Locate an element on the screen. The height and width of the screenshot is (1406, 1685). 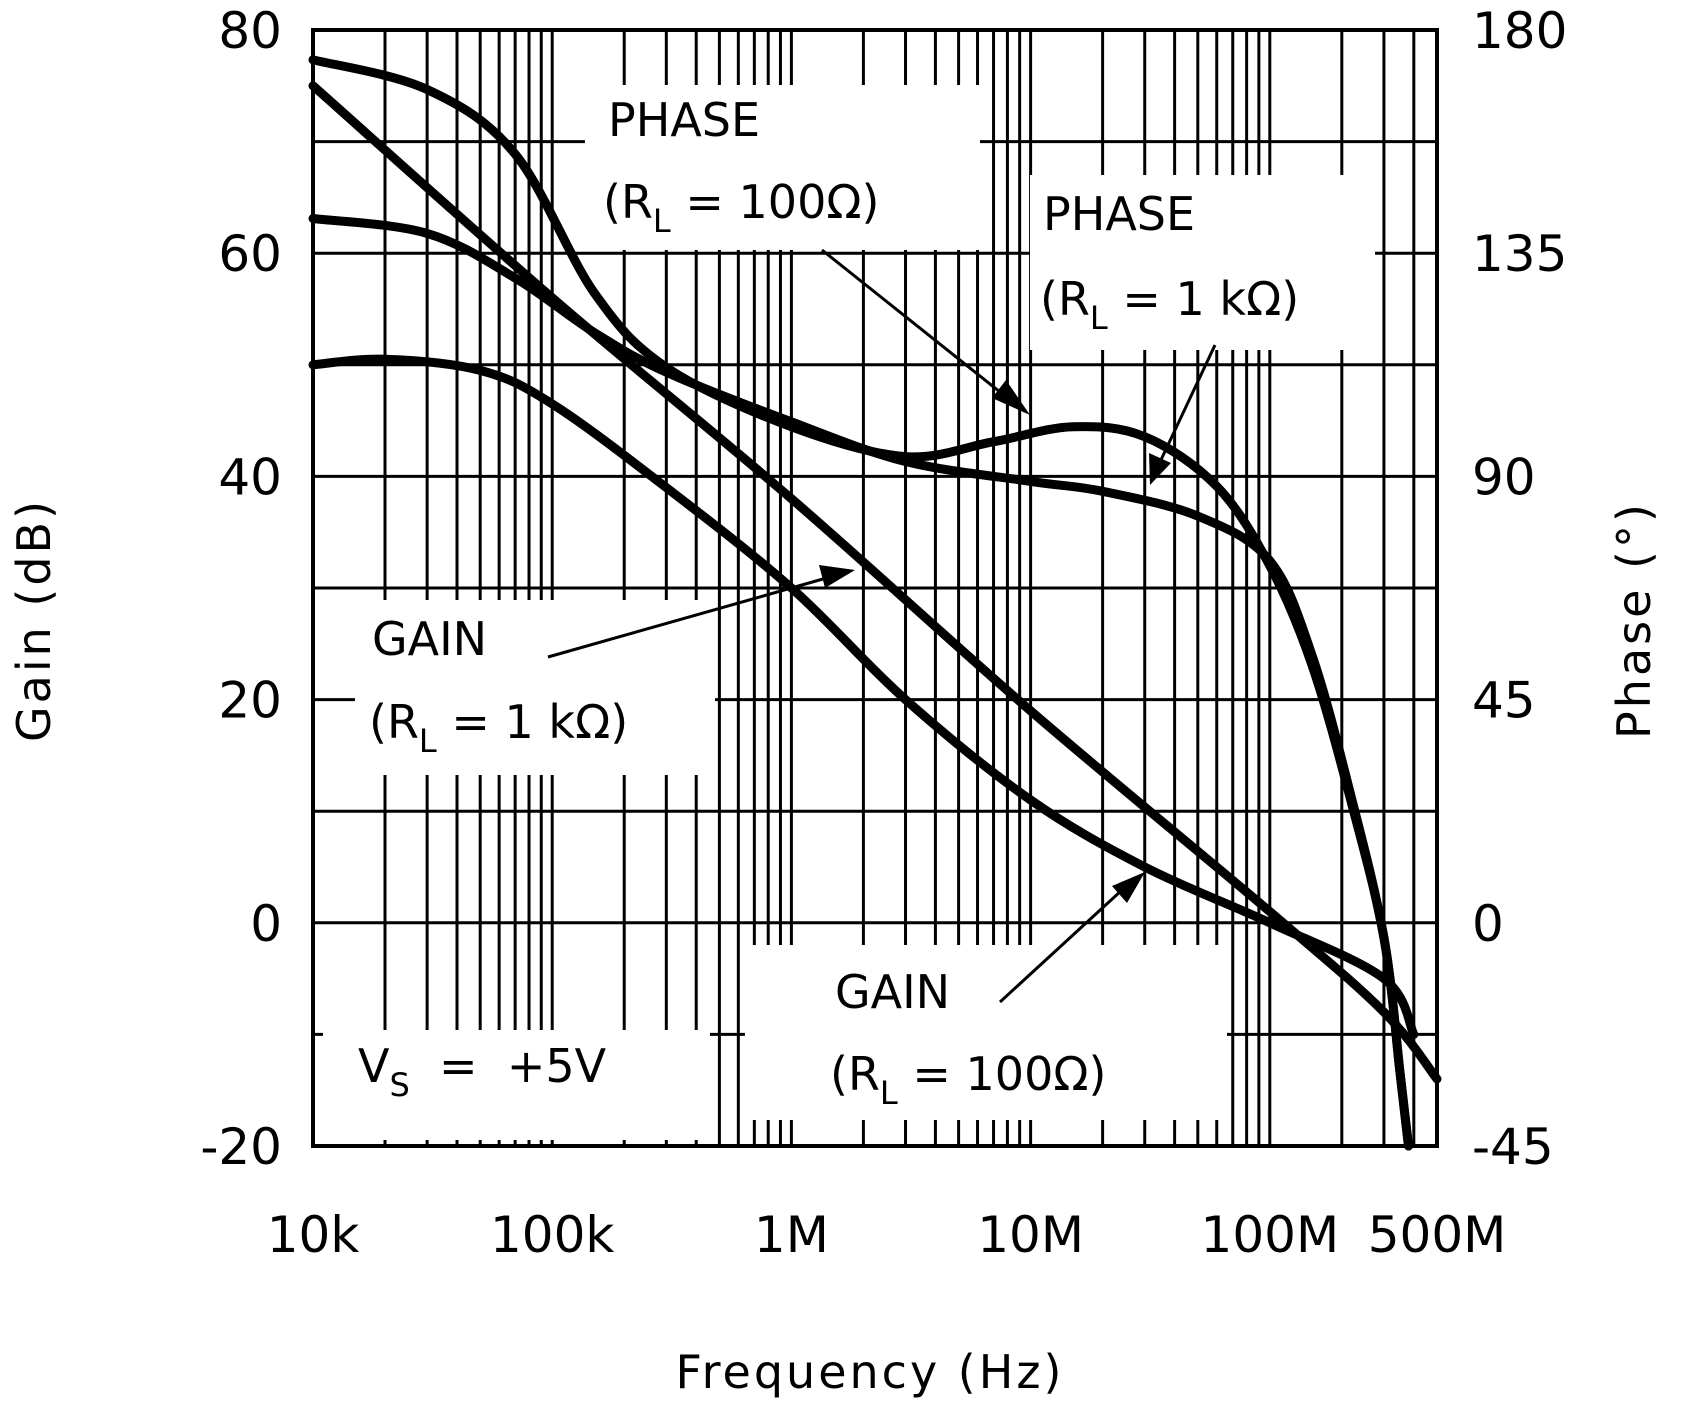
y-tick-label-left: 40 is located at coordinates (250, 477).